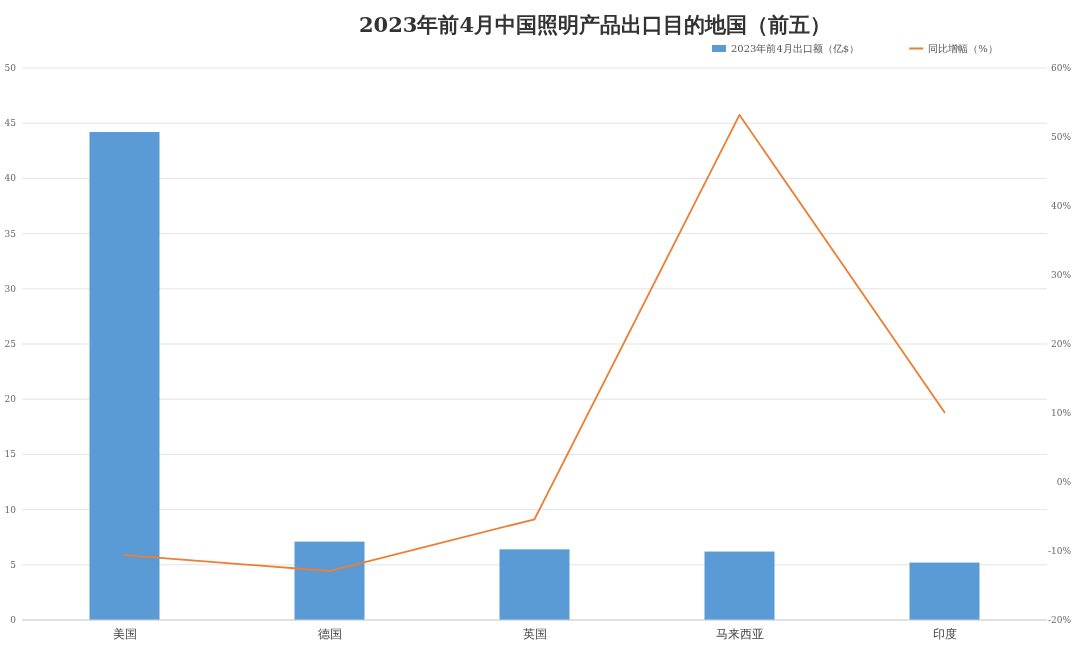  I want to click on y2-tick-label: 60%, so click(1061, 68).